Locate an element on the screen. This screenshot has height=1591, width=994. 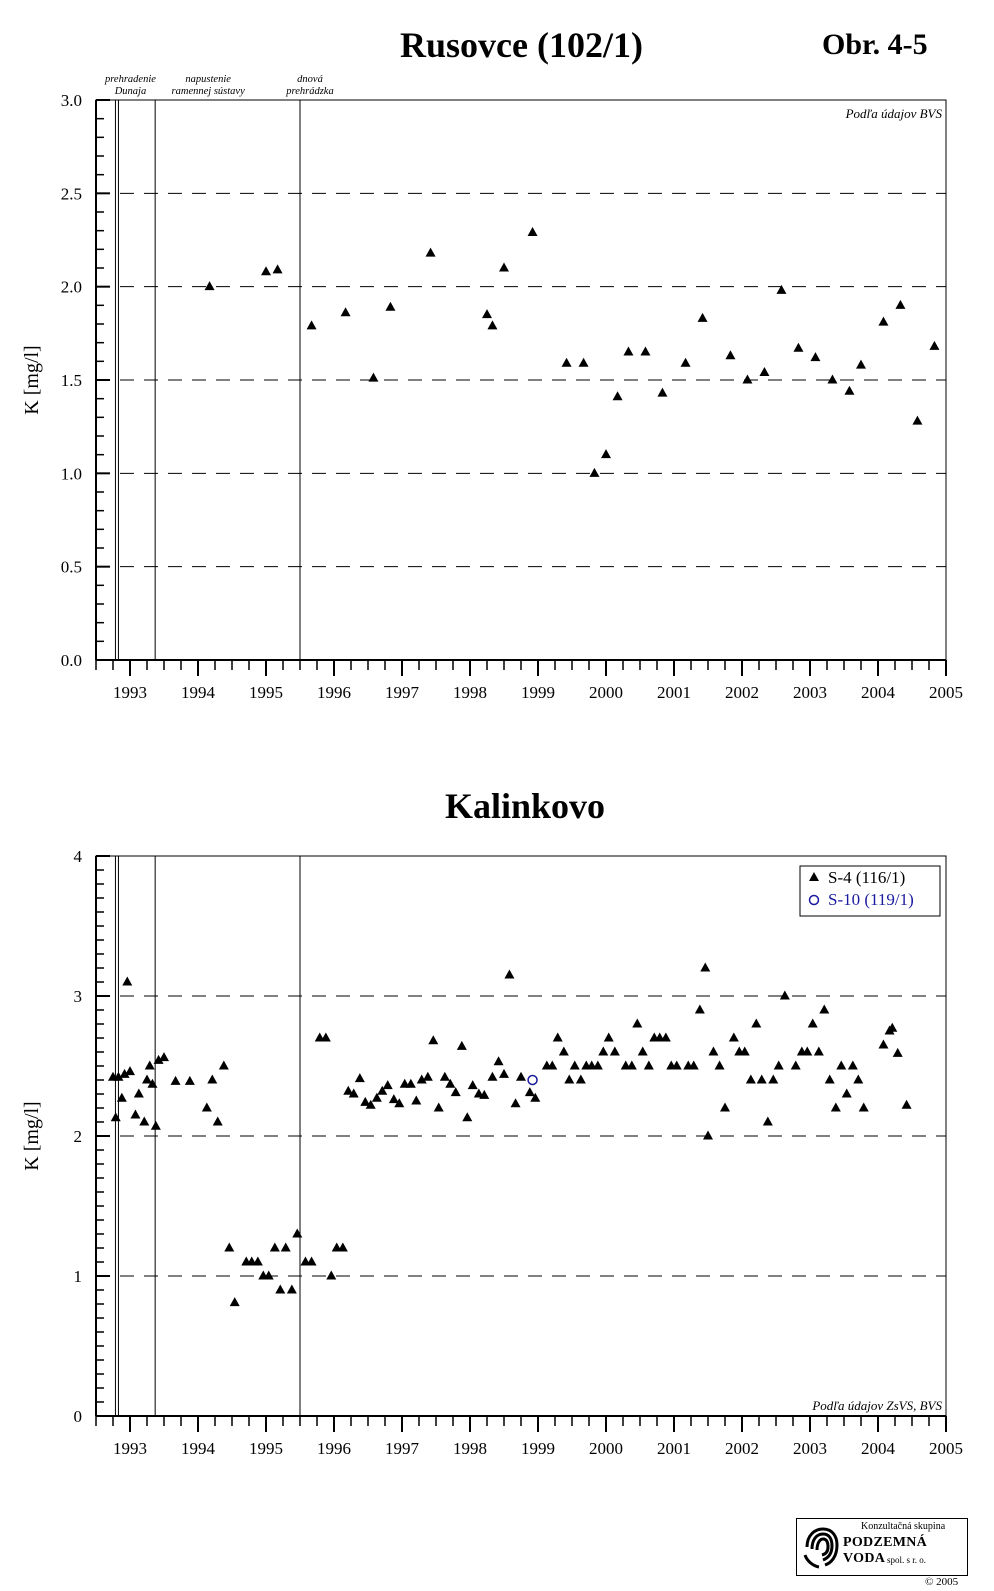
x-tick-label: 2004 is located at coordinates (878, 1448).